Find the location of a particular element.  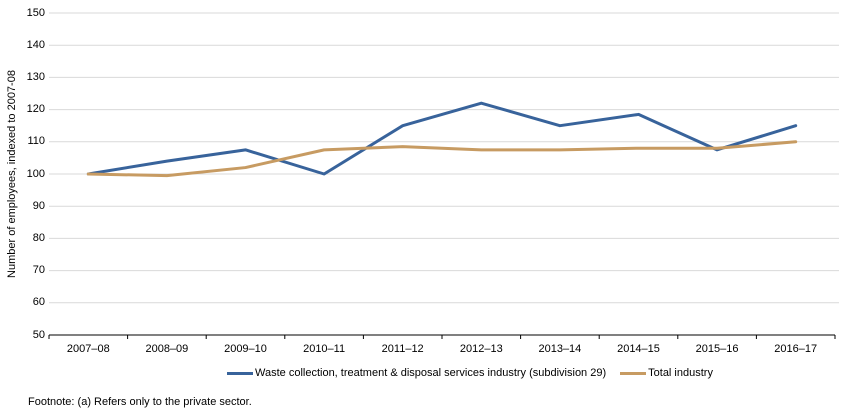

y-tick-label: 140 is located at coordinates (35, 44).